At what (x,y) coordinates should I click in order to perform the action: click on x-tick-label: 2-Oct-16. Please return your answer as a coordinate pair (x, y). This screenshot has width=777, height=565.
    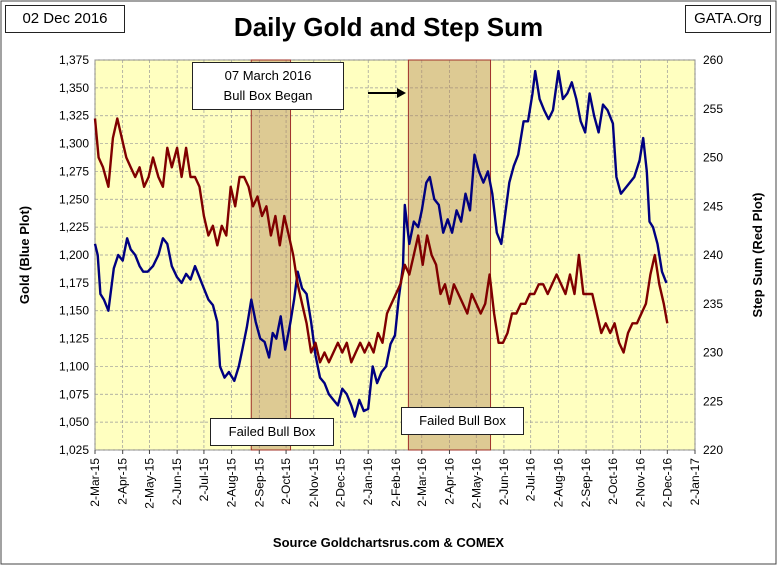
    Looking at the image, I should click on (613, 481).